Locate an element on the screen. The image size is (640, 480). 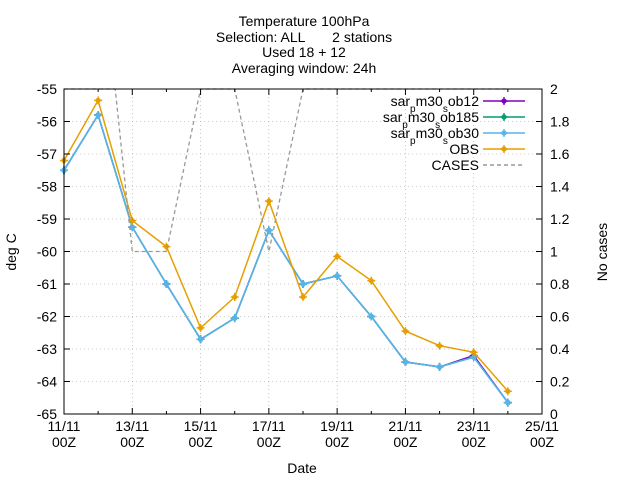
y-tick-label: -63 is located at coordinates (47, 349).